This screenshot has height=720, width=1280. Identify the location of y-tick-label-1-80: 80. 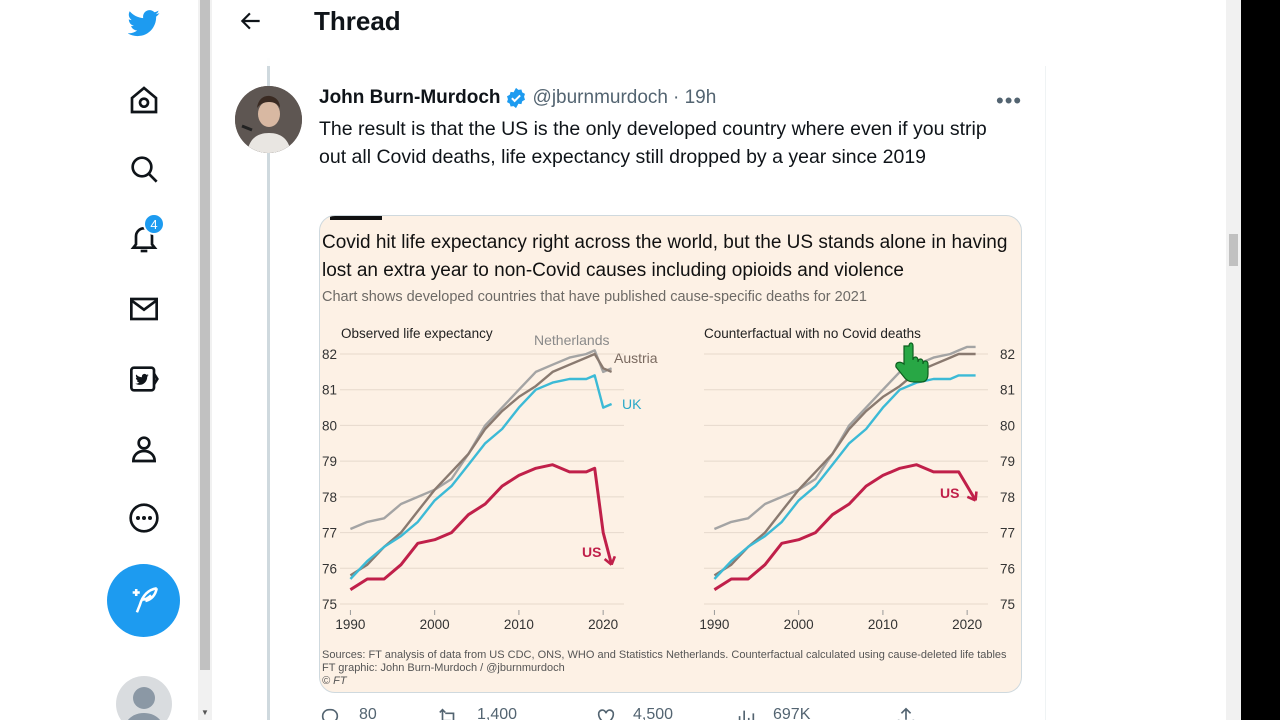
(1007, 425).